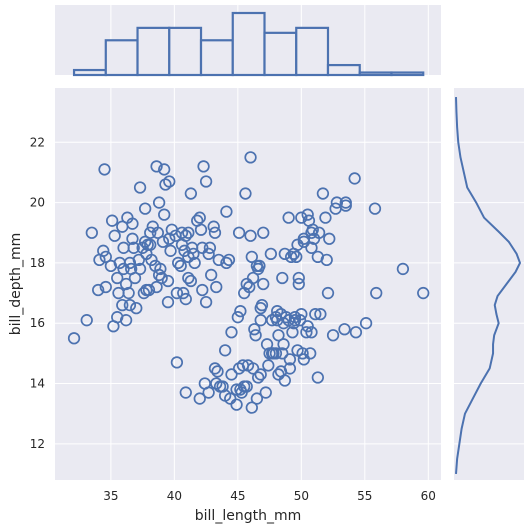 Image resolution: width=529 pixels, height=532 pixels. What do you see at coordinates (37, 263) in the screenshot?
I see `y-tick-label: 18` at bounding box center [37, 263].